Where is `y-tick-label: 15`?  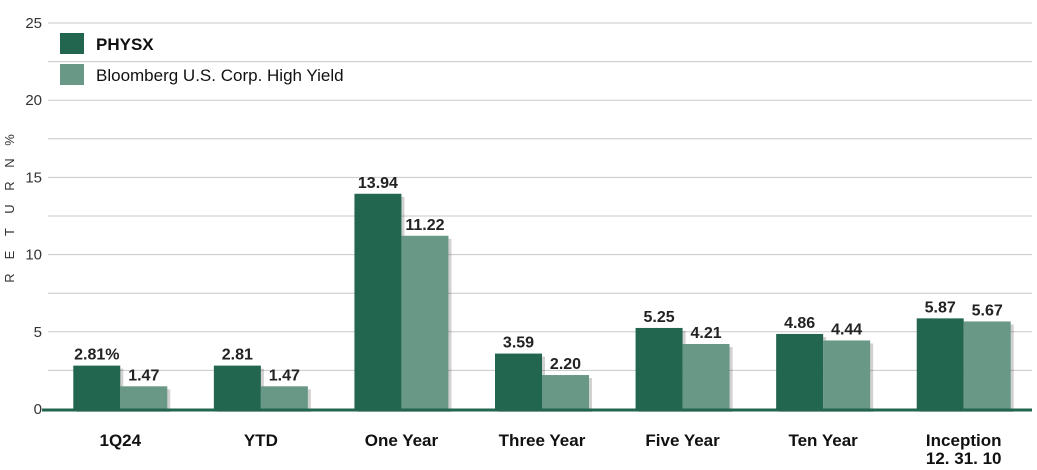
y-tick-label: 15 is located at coordinates (33, 177).